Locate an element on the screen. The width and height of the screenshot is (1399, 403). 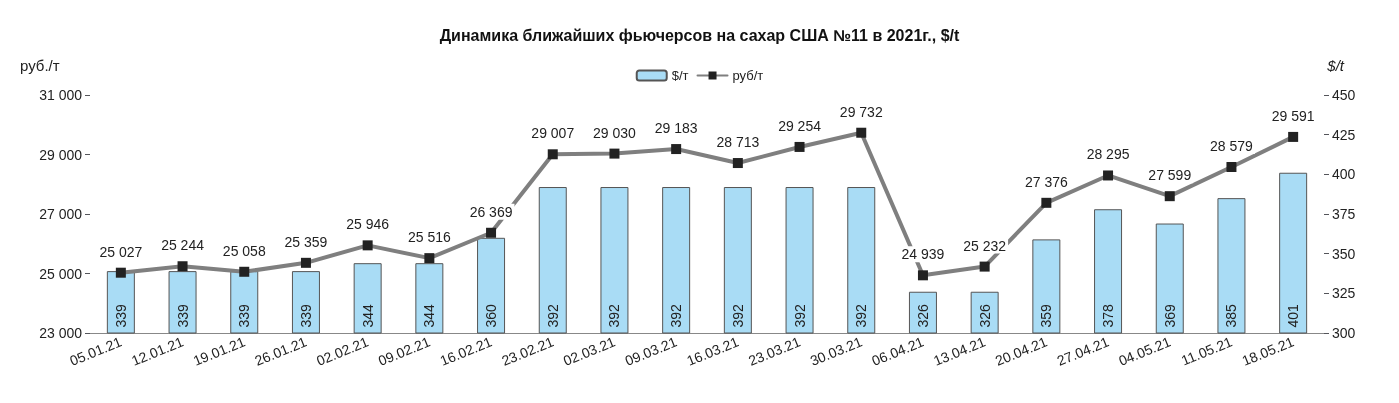
data-label: 25 516 is located at coordinates (429, 237).